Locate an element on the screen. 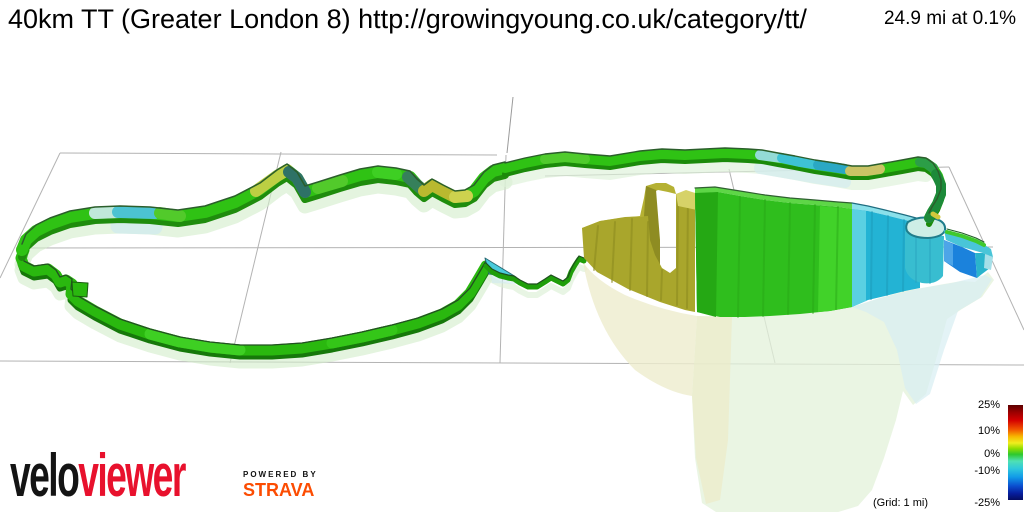 The width and height of the screenshot is (1024, 512). shape-east-pale-tip is located at coordinates (988, 262).